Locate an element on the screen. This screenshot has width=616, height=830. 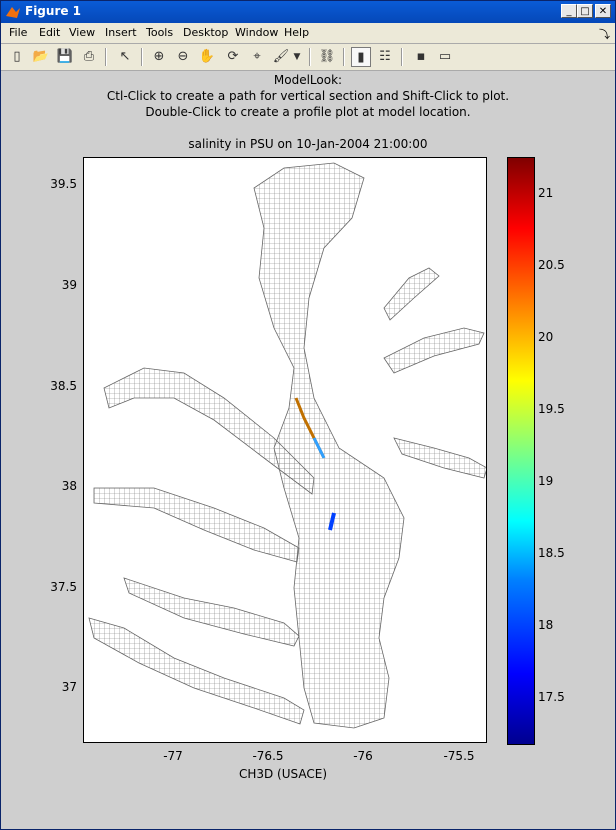
colorbar is located at coordinates (521, 451).